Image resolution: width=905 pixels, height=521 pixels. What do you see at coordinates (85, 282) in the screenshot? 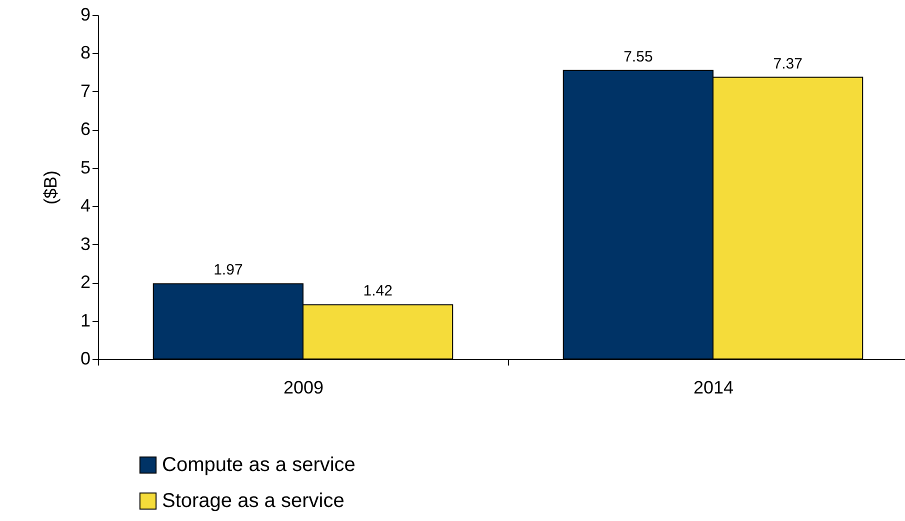
I see `y-tick-label: 2` at bounding box center [85, 282].